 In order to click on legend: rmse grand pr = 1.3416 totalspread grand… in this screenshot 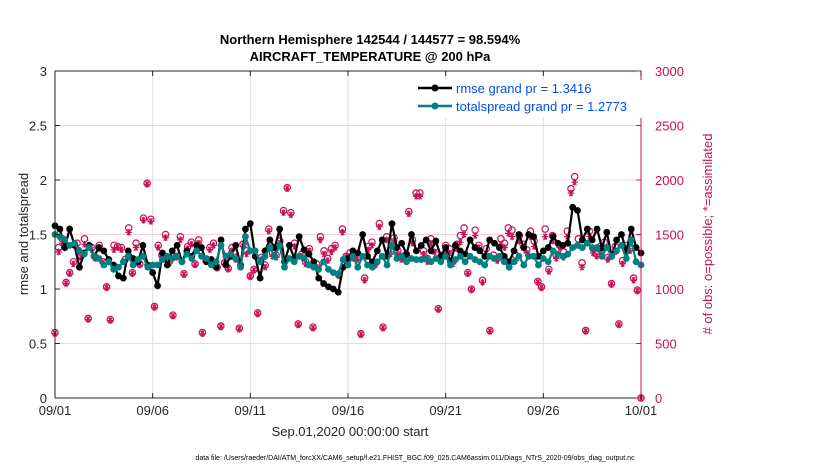, I will do `click(529, 99)`.